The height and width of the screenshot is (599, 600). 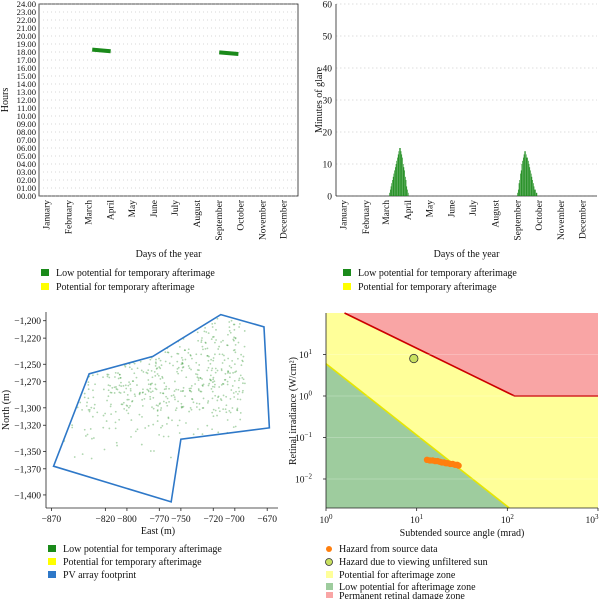 I want to click on y-tick-label: −1,200, so click(x=27, y=322).